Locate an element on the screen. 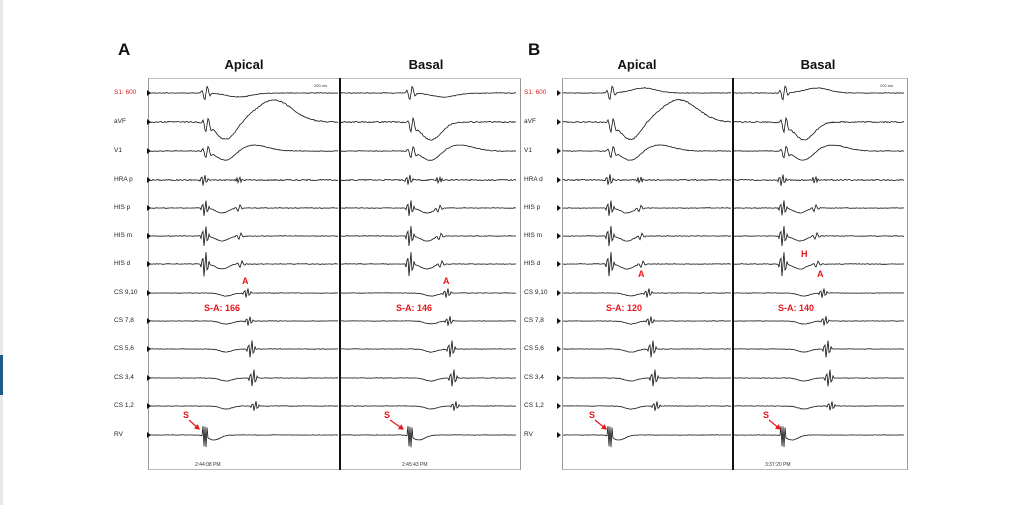  panel-b-apical-sa-interval: S-A: 120 is located at coordinates (624, 308).